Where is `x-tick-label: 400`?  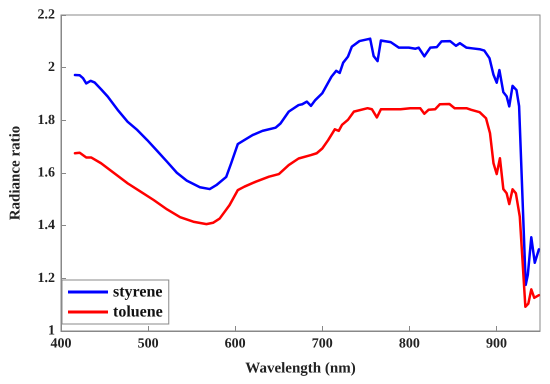 x-tick-label: 400 is located at coordinates (61, 344).